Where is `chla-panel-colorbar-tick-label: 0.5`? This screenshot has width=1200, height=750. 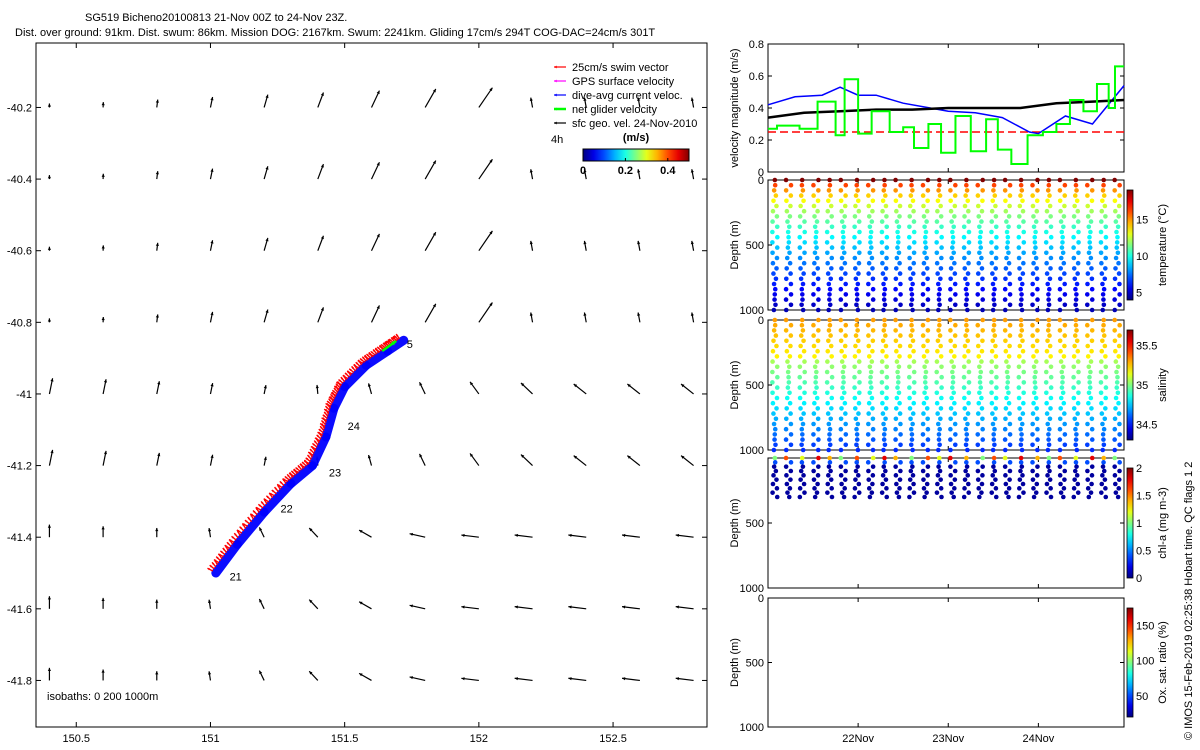
chla-panel-colorbar-tick-label: 0.5 is located at coordinates (1143, 552).